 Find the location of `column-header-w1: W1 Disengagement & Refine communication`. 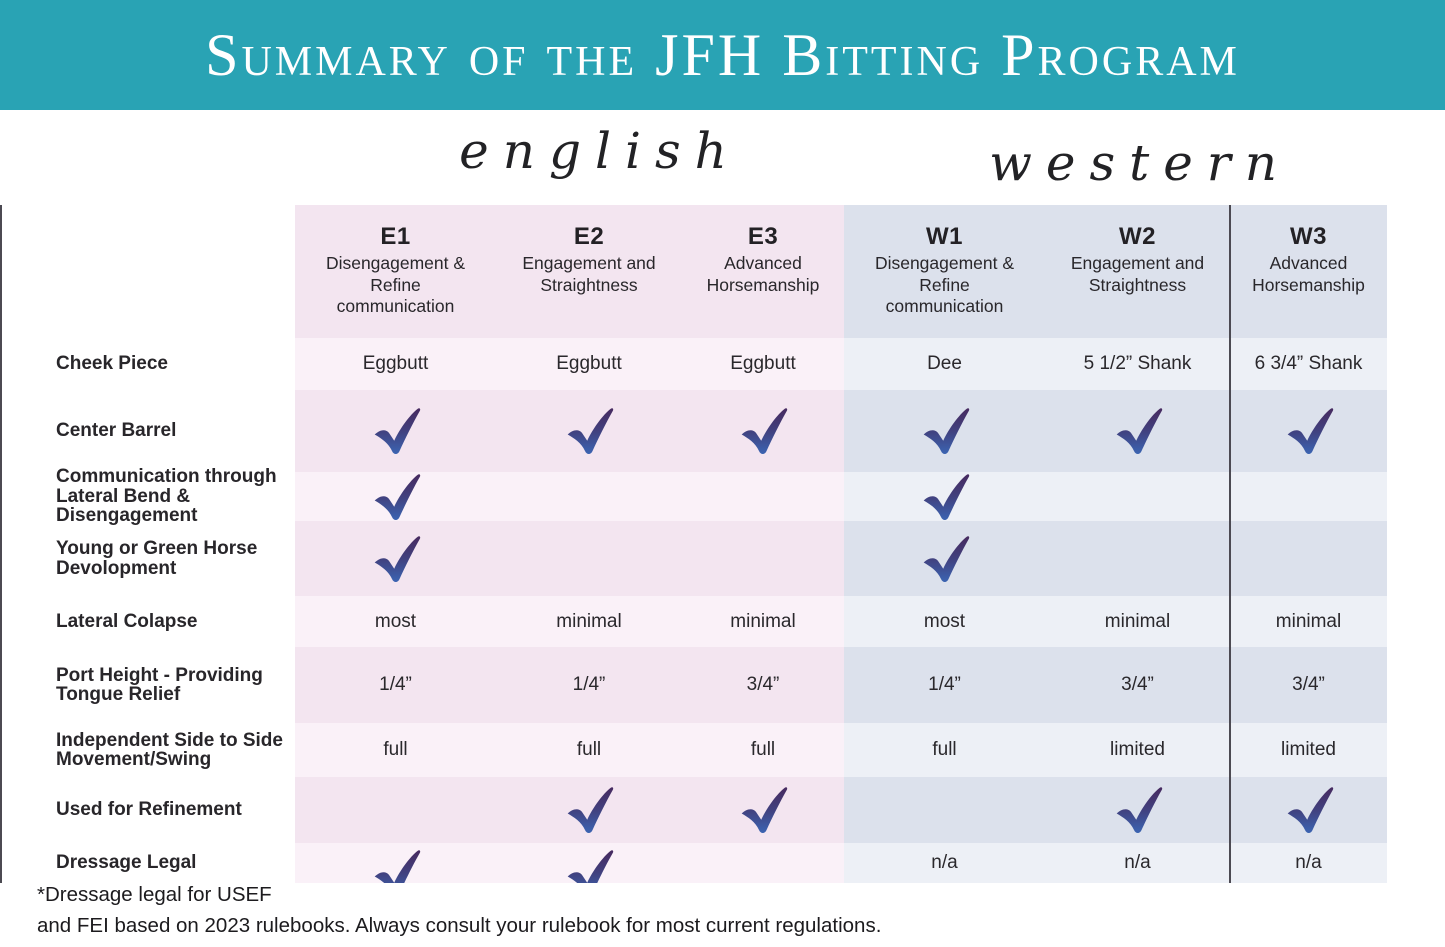

column-header-w1: W1 Disengagement & Refine communication is located at coordinates (944, 271).